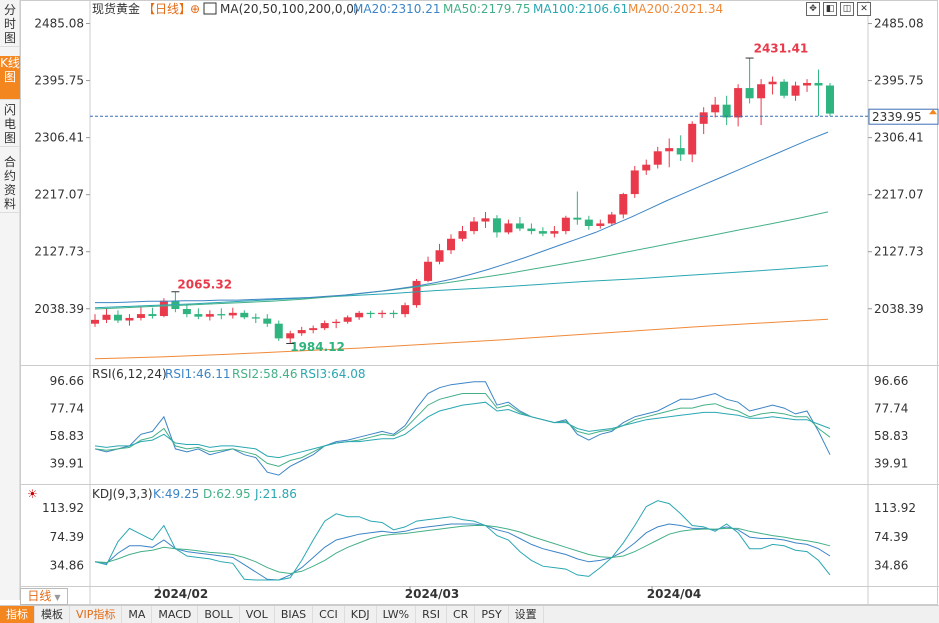  I want to click on kdj-k-value: K:49.25, so click(176, 494).